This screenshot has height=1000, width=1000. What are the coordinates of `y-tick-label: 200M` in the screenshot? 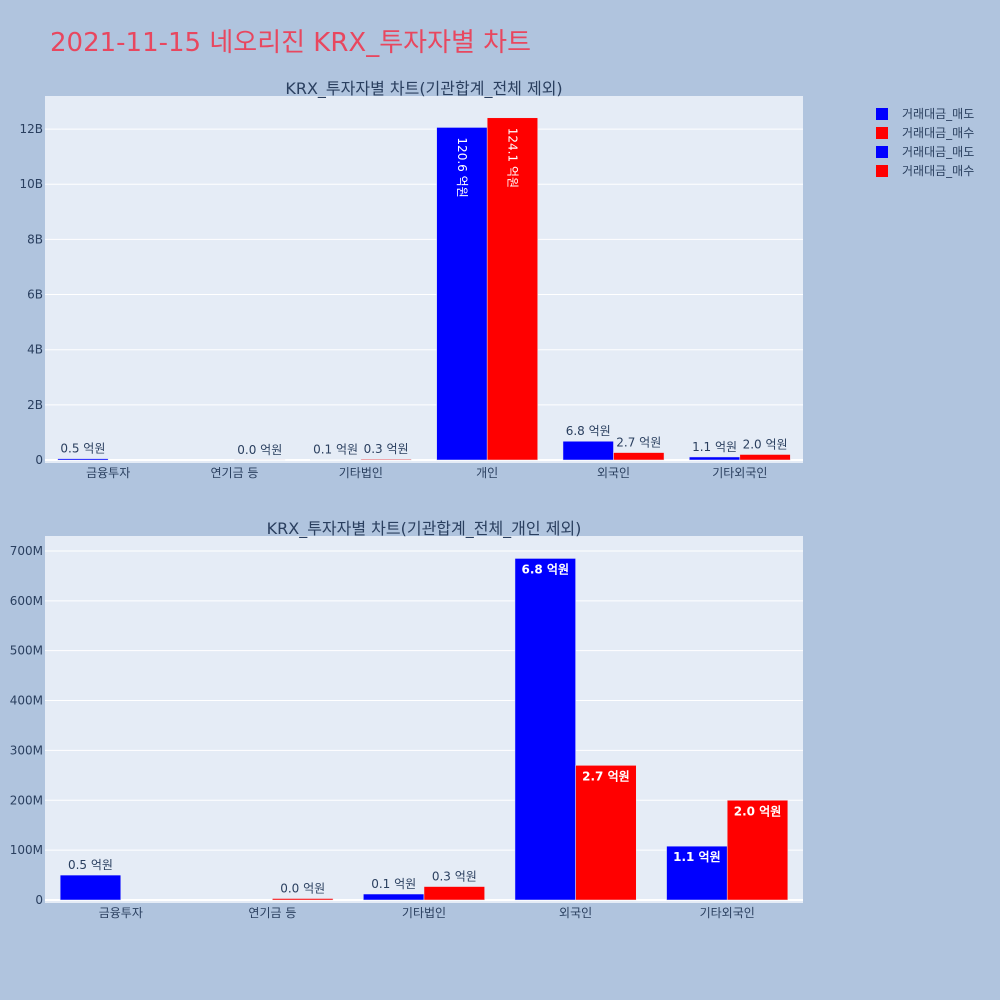 It's located at (26, 800).